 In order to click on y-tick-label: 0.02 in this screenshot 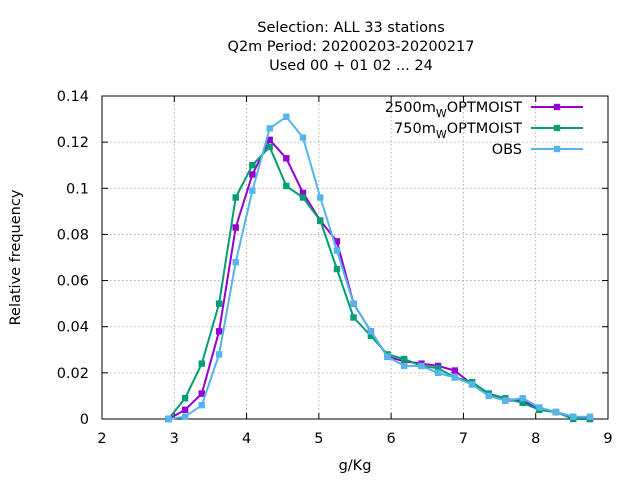, I will do `click(73, 374)`.